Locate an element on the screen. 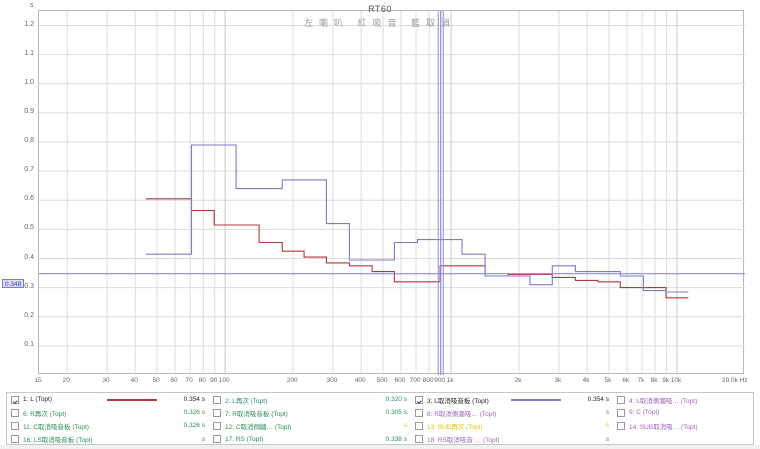 Image resolution: width=760 pixels, height=449 pixels. x-tick-label: 900 is located at coordinates (440, 380).